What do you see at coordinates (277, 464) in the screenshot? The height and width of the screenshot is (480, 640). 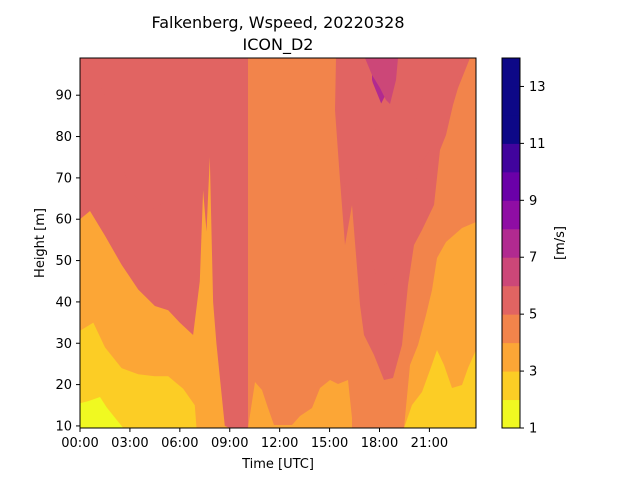 I see `x-axis-label: Time [UTC]` at bounding box center [277, 464].